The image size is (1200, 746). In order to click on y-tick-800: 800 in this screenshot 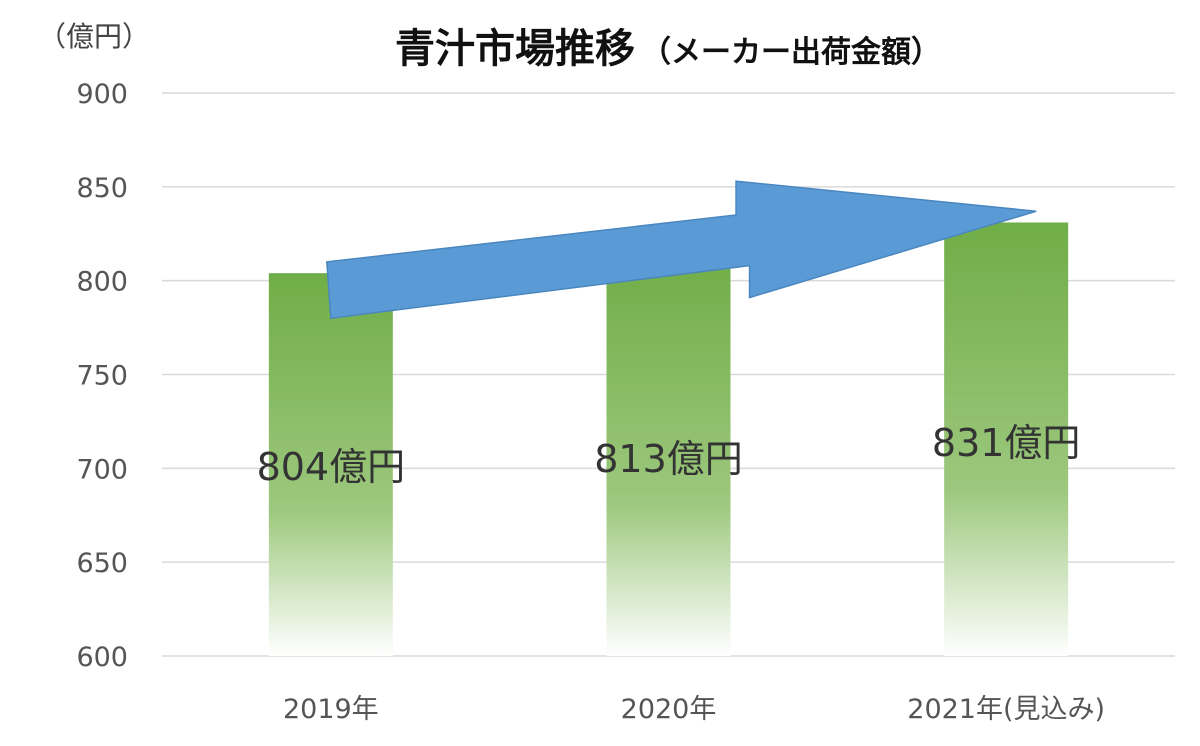, I will do `click(102, 282)`.